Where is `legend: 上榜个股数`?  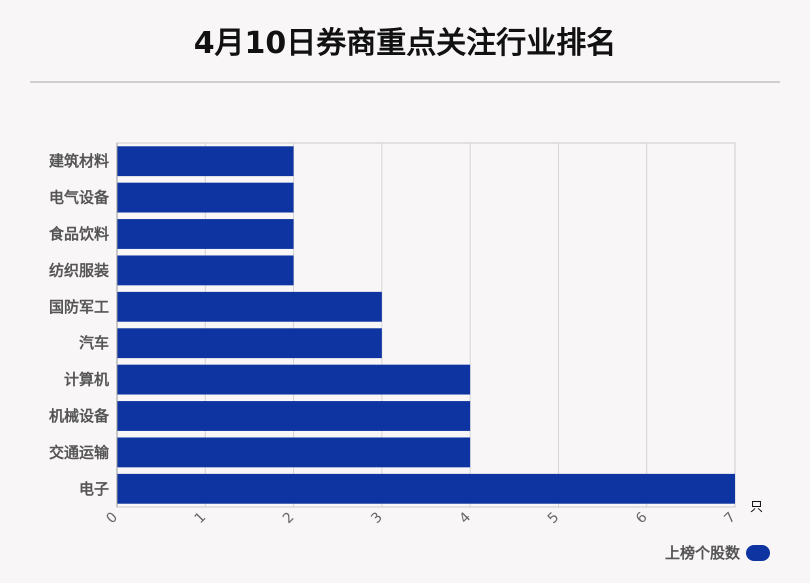 legend: 上榜个股数 is located at coordinates (717, 552).